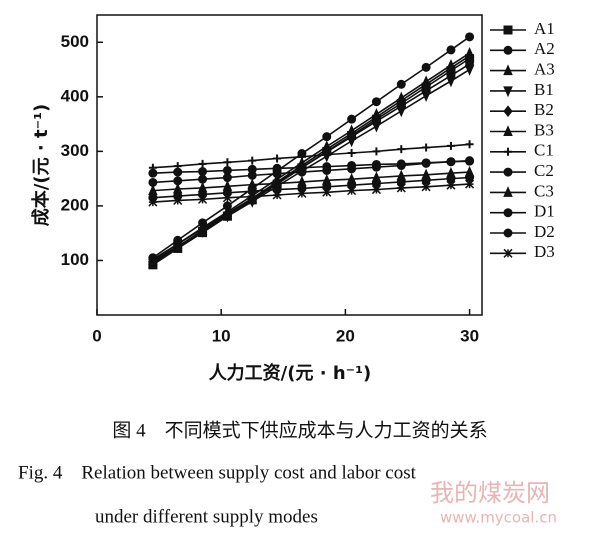 The image size is (600, 544). I want to click on y-tick-label: 500, so click(75, 41).